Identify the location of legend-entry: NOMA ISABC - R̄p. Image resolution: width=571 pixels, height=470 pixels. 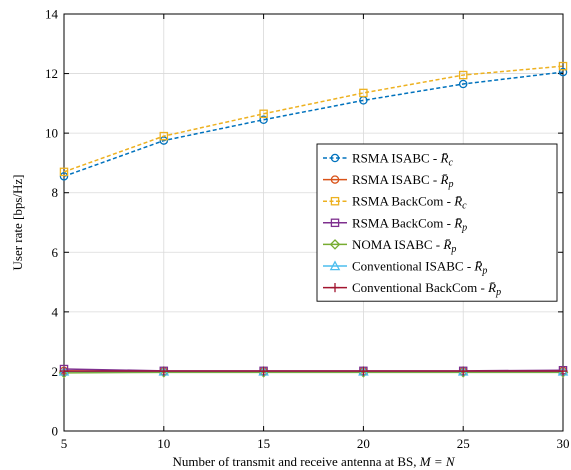
(389, 246).